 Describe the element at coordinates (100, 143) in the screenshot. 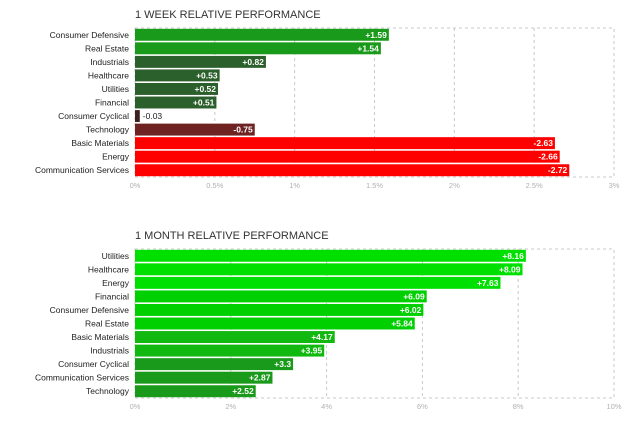

I see `week-category-label: Basic Materials` at that location.